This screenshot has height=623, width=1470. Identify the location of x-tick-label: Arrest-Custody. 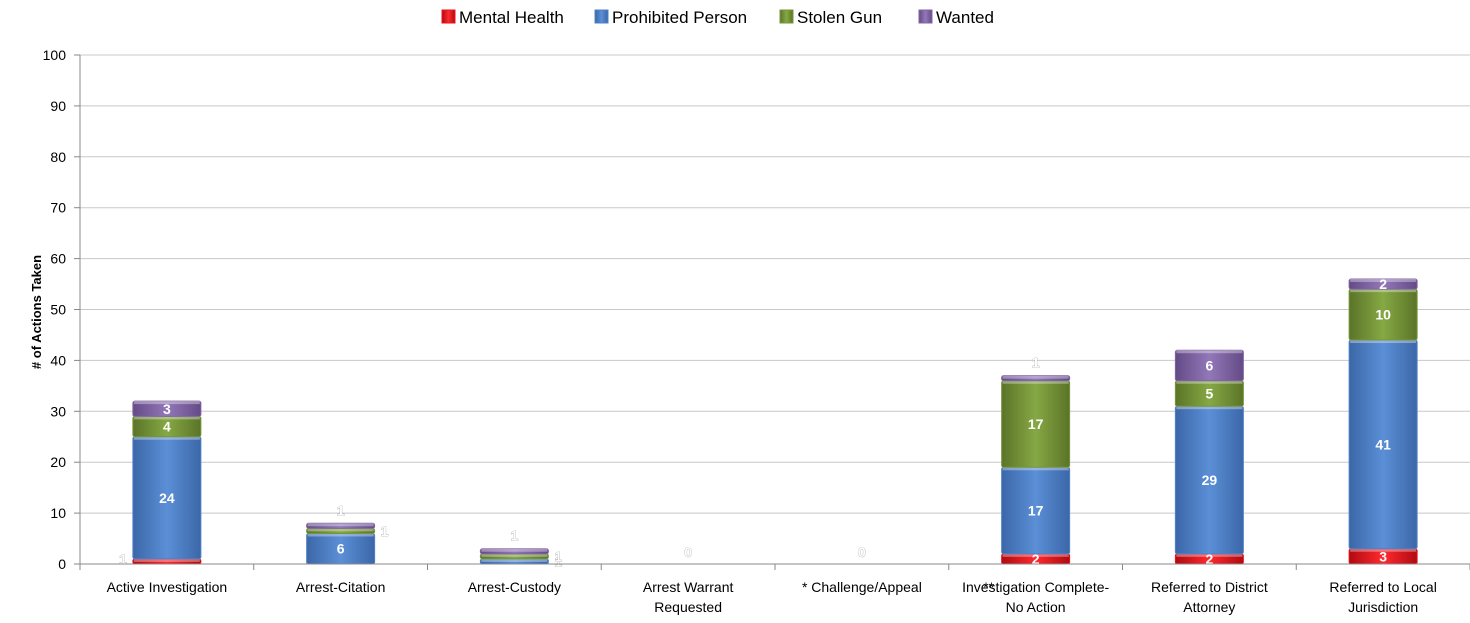
(514, 587).